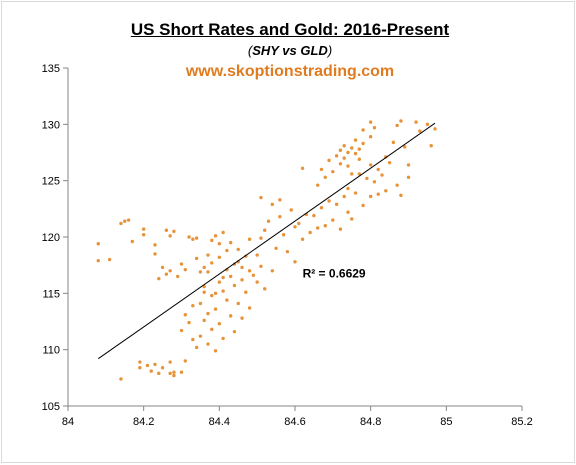 This screenshot has height=465, width=576. I want to click on x-tick-label: 84, so click(68, 422).